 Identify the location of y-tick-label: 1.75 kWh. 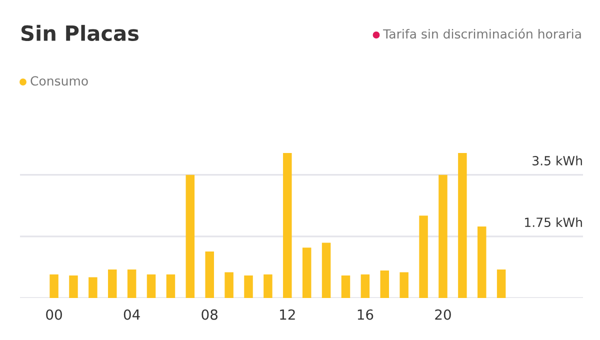
(553, 222).